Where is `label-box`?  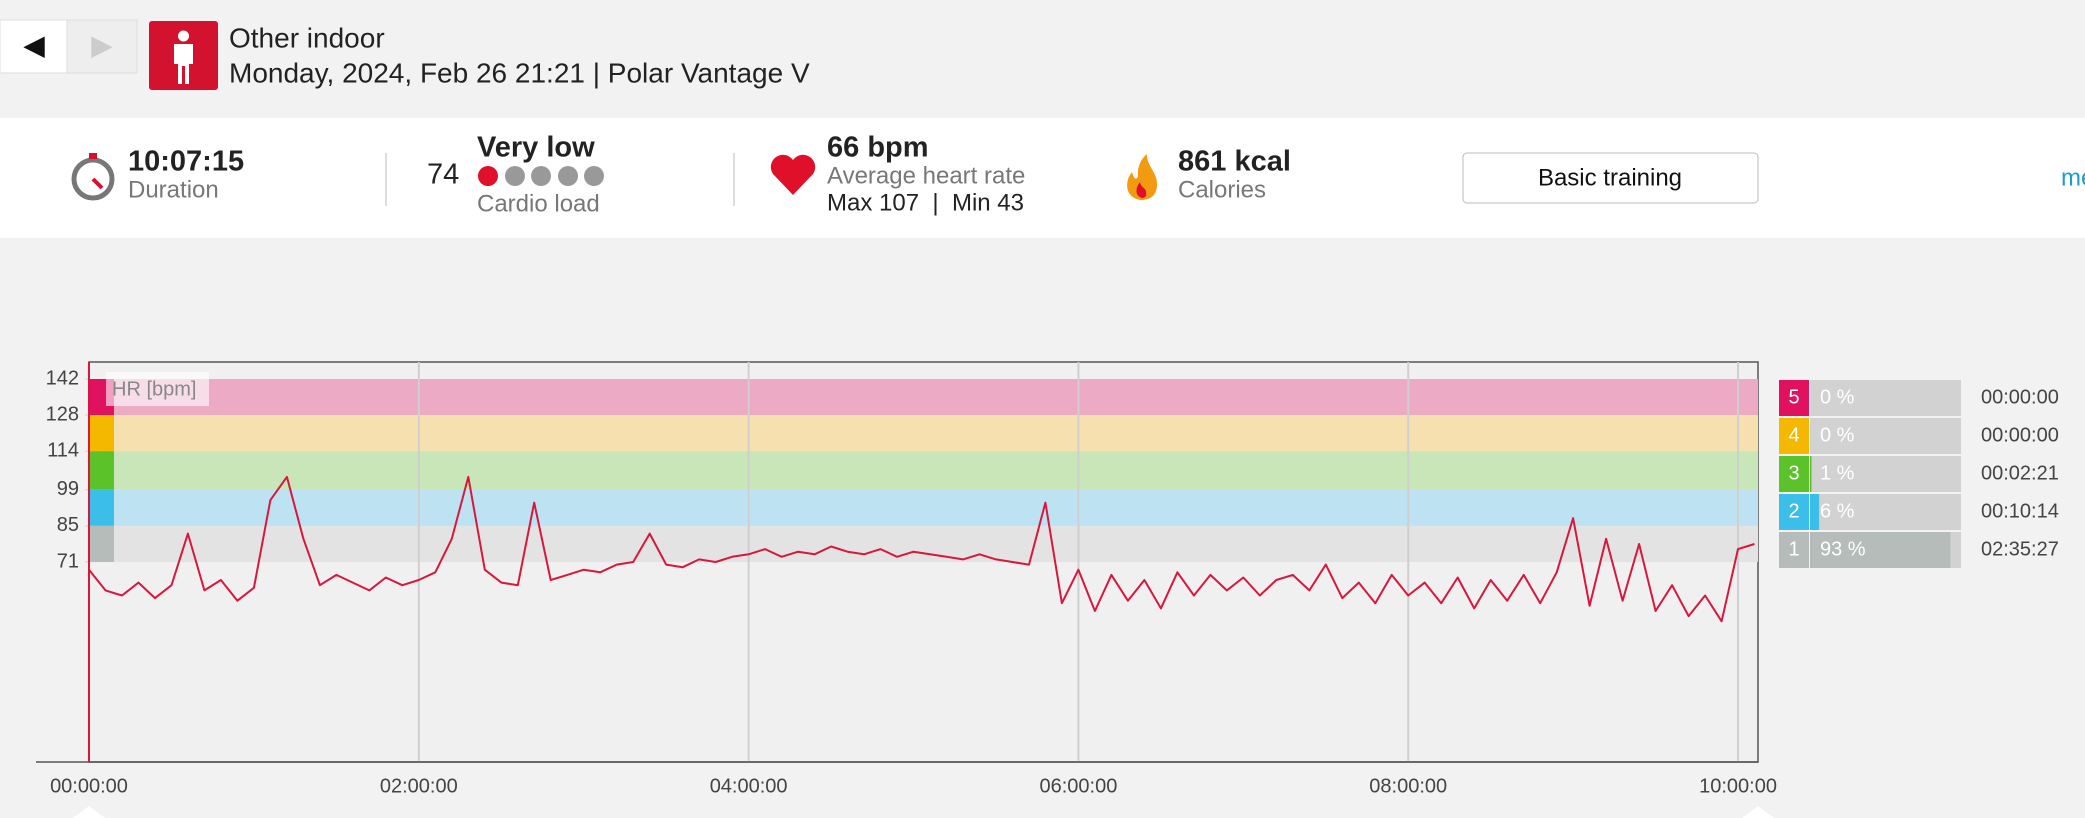
label-box is located at coordinates (157, 389).